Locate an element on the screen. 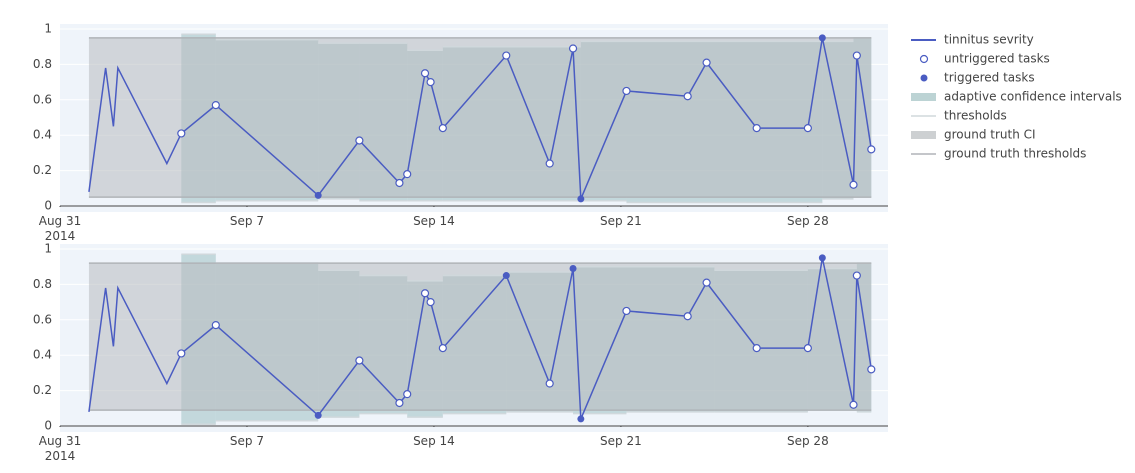 This screenshot has height=473, width=1135. legend-label: untriggered tasks is located at coordinates (997, 59).